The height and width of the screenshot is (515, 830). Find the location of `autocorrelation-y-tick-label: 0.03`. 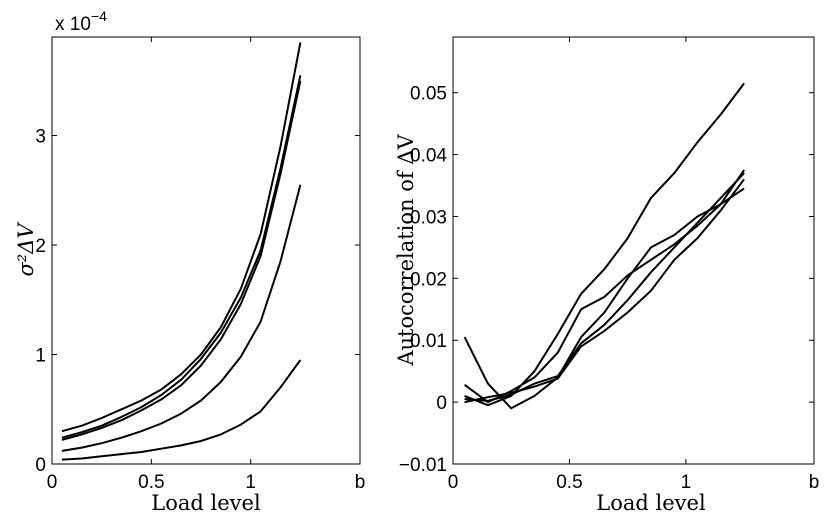

autocorrelation-y-tick-label: 0.03 is located at coordinates (428, 217).